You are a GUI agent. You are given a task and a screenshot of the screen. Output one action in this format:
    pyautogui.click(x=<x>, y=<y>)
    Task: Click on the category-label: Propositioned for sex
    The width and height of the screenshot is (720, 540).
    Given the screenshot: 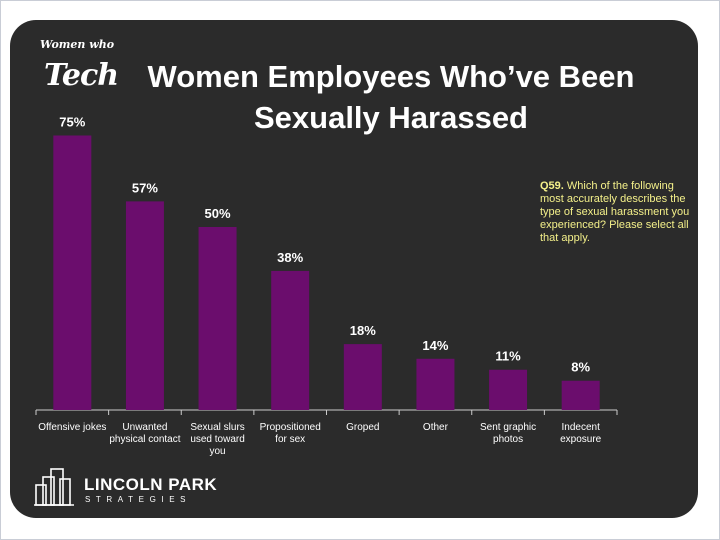 What is the action you would take?
    pyautogui.click(x=290, y=433)
    